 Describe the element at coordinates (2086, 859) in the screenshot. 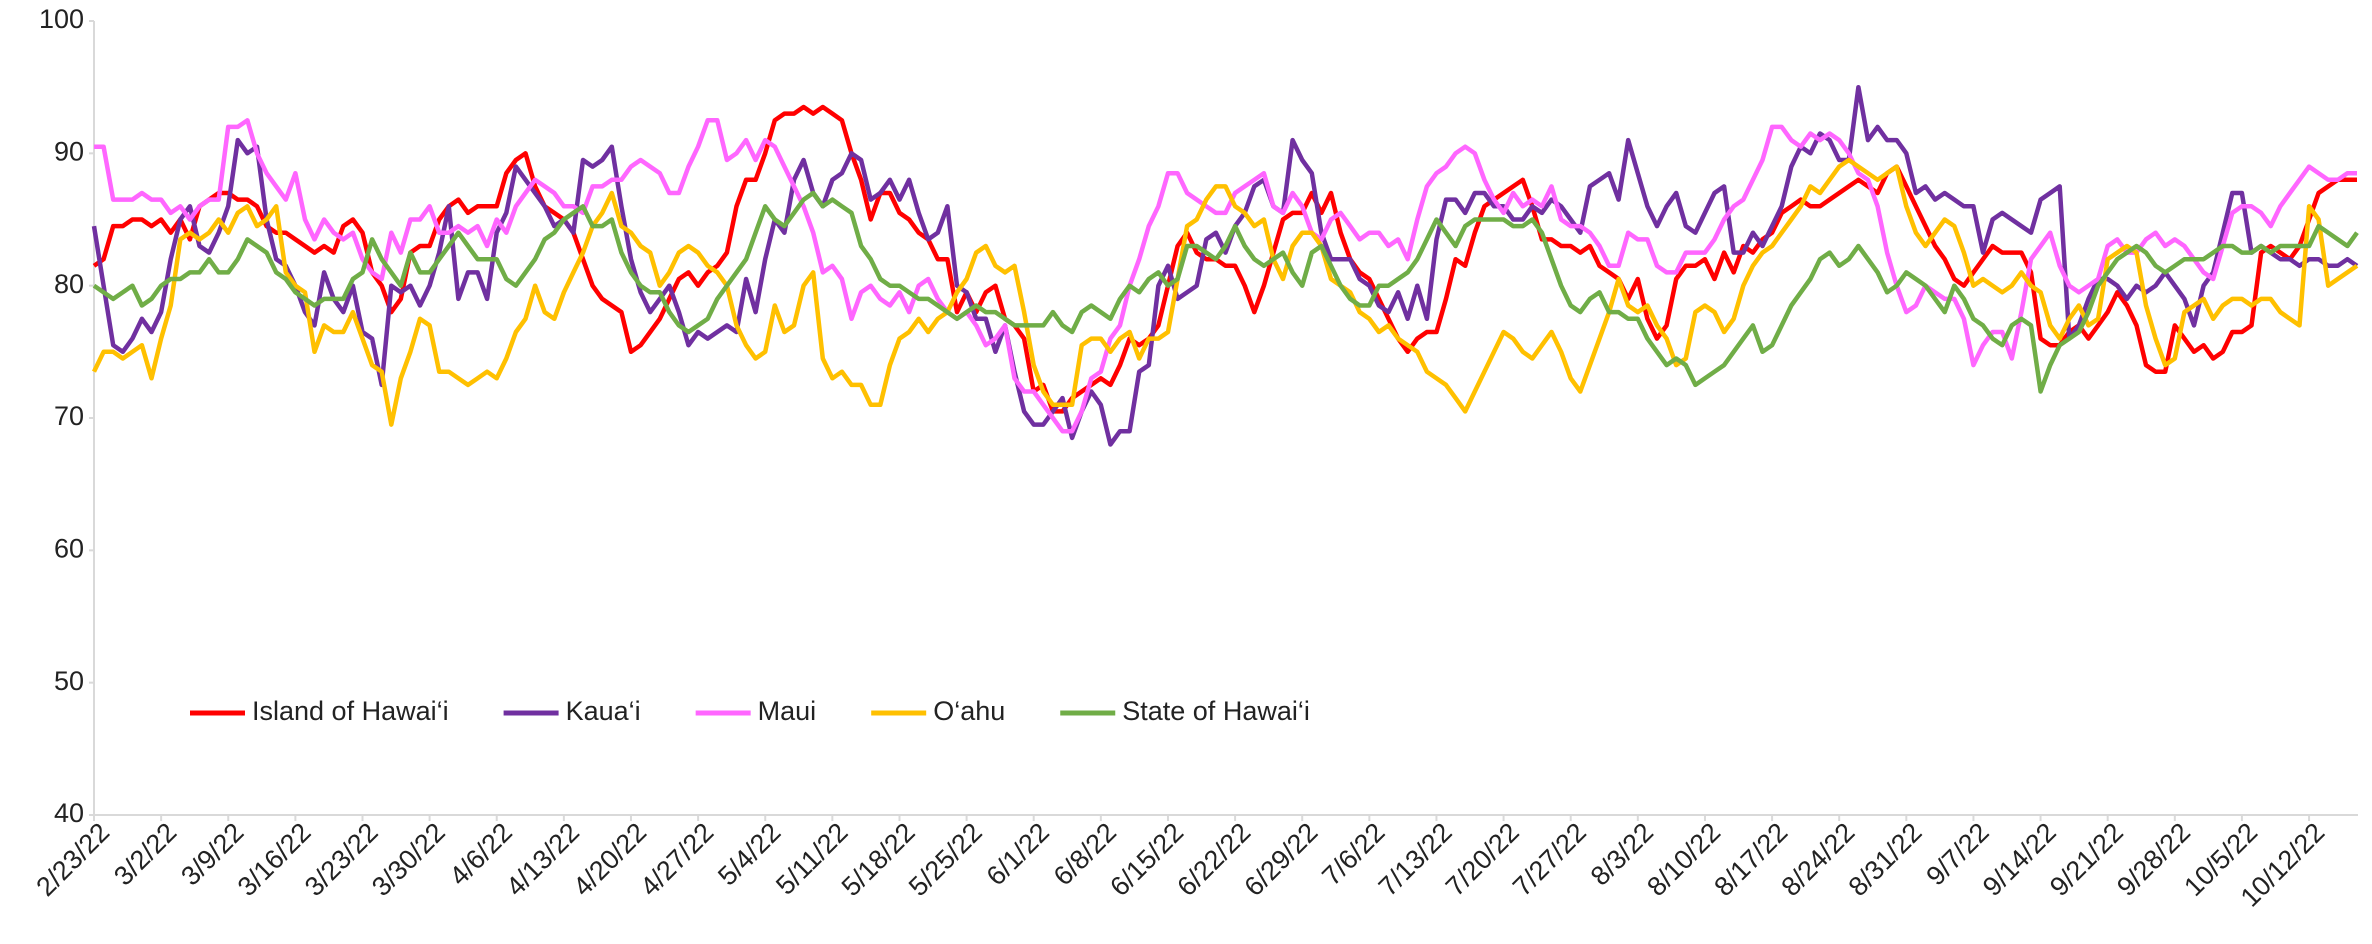

I see `x-tick-label: 9/21/22` at that location.